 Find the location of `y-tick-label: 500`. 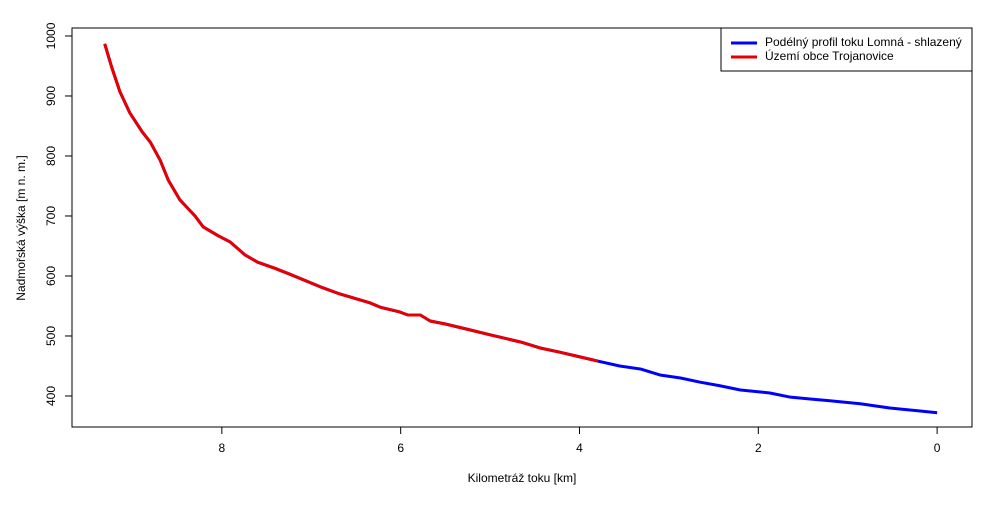

y-tick-label: 500 is located at coordinates (51, 336).